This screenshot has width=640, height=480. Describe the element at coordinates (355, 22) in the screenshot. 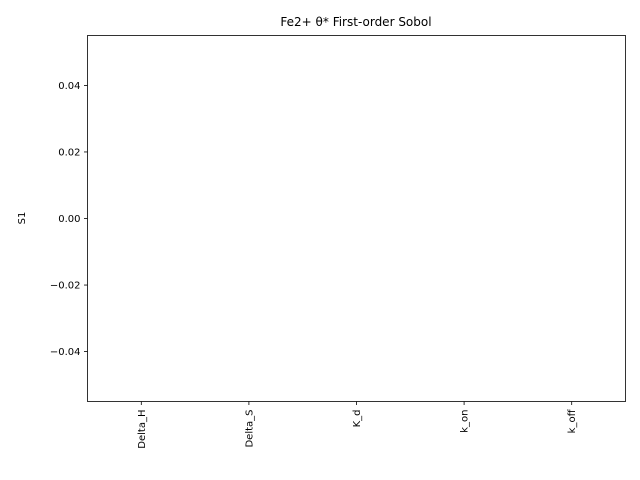

I see `chart-title: Fe2+ θ* First-order Sobol` at that location.